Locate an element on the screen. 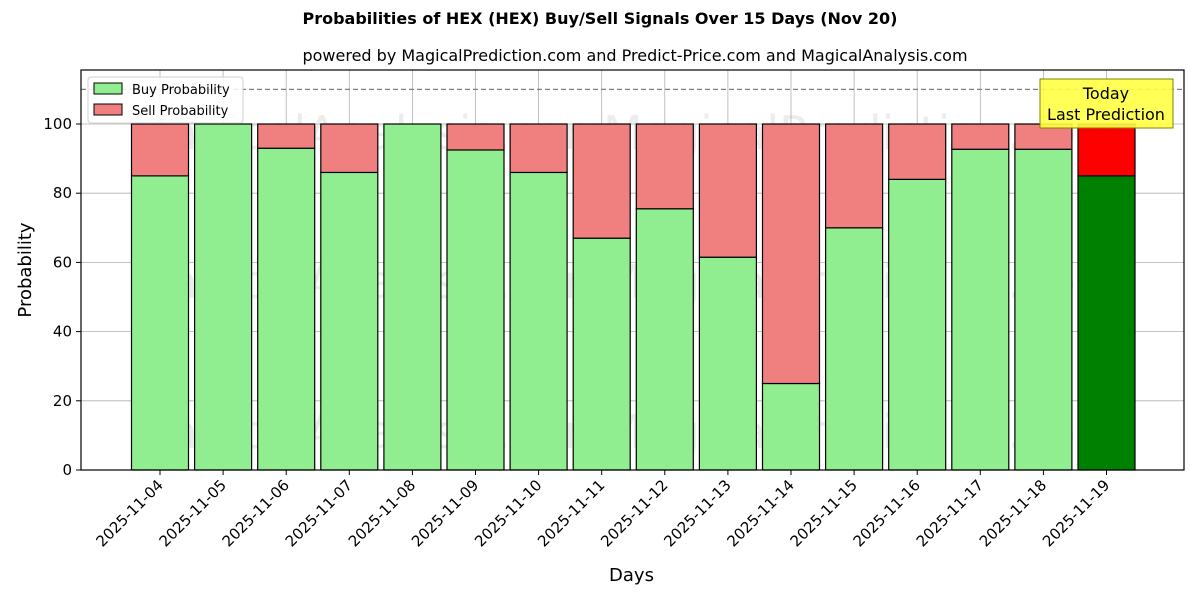 This screenshot has height=600, width=1200. y-tick-label: 40 is located at coordinates (62, 332).